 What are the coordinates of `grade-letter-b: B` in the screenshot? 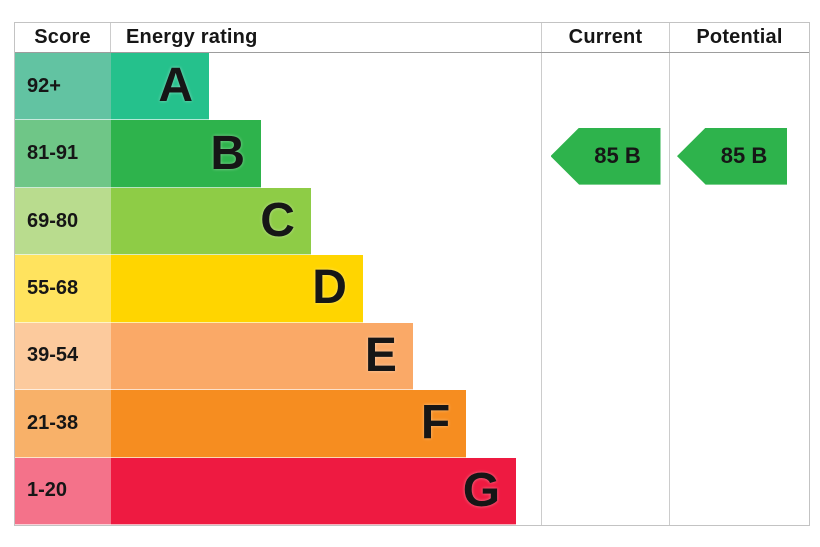 It's located at (228, 153).